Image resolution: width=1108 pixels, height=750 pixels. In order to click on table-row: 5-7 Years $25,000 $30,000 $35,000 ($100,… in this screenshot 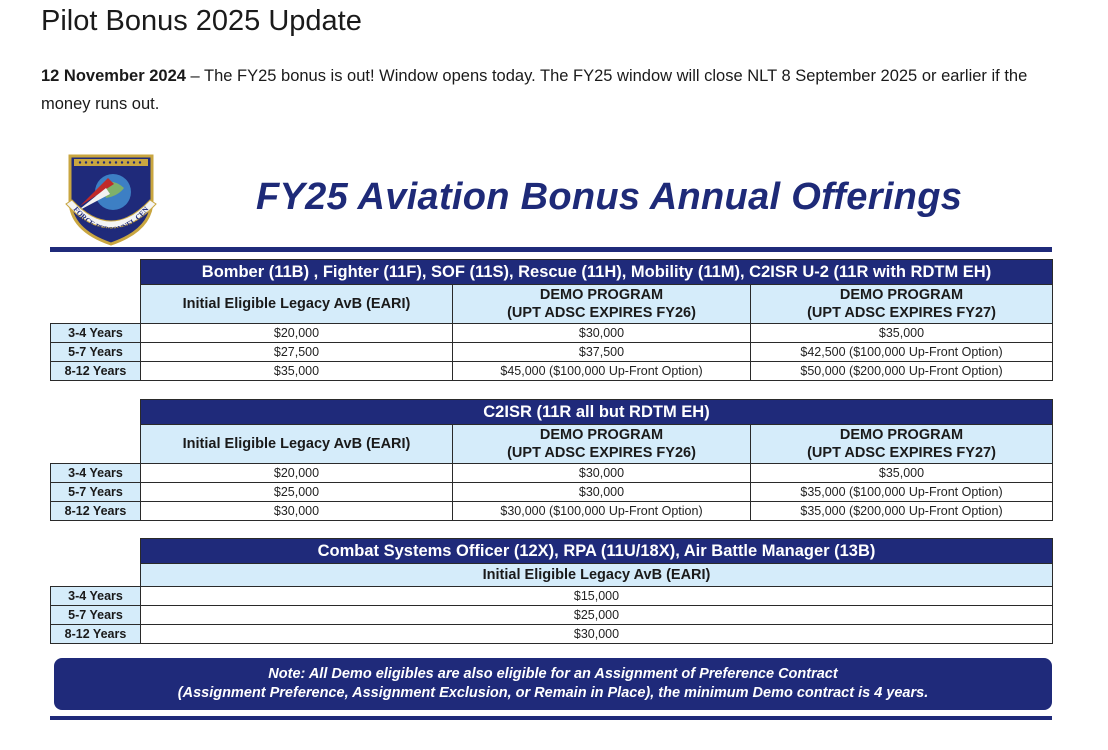, I will do `click(551, 491)`.